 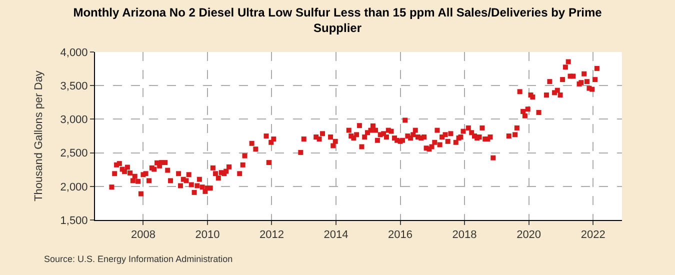 I want to click on x-tick-label: 2018, so click(x=464, y=235).